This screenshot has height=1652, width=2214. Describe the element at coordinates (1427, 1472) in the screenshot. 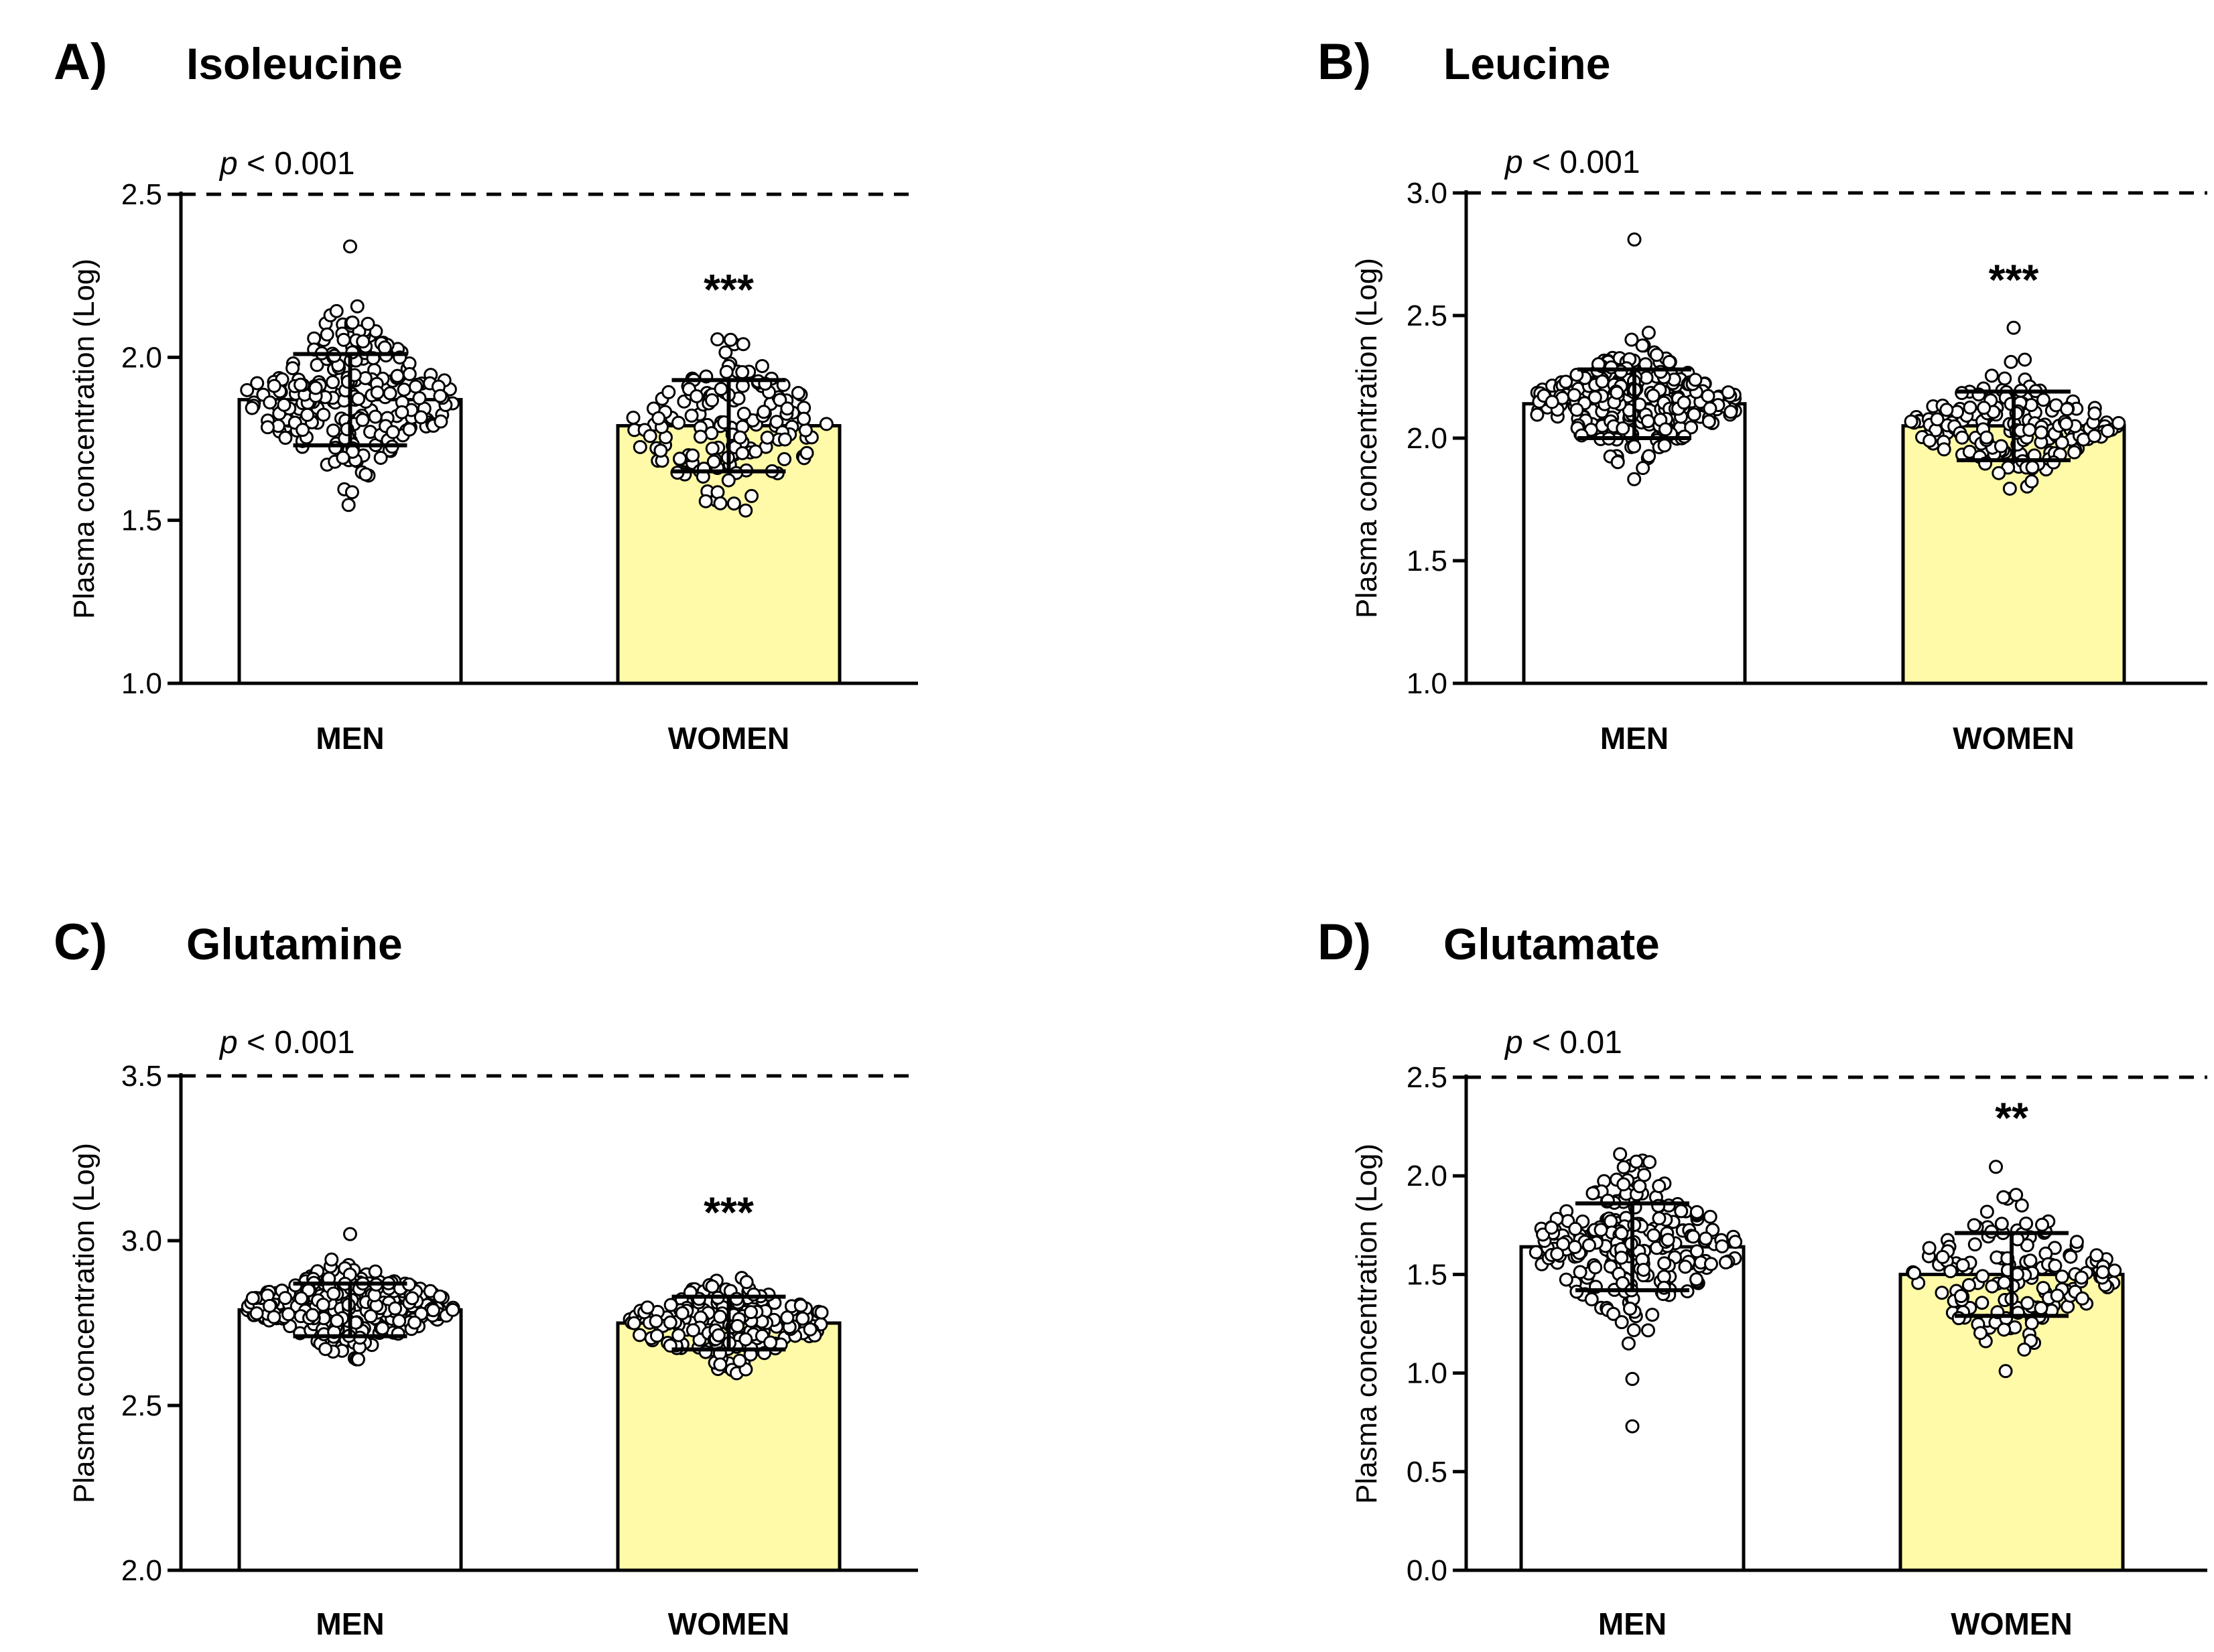

I see `y-tick-label: 0.5` at that location.